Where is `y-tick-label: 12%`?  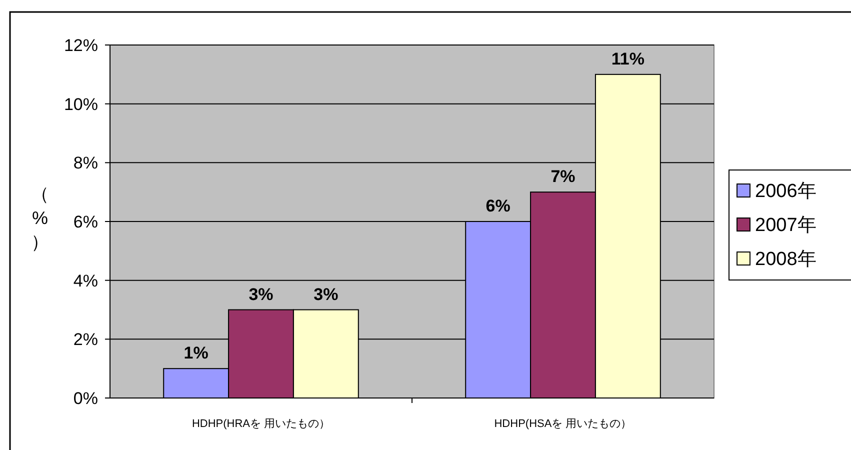 y-tick-label: 12% is located at coordinates (81, 45).